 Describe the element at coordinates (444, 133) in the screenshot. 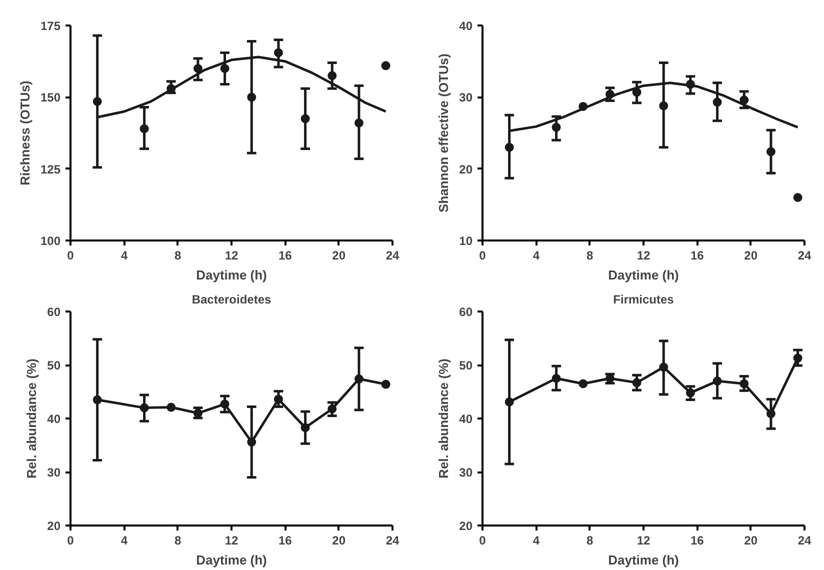

I see `y-axis-title: Shannon effective (OTUs)` at that location.